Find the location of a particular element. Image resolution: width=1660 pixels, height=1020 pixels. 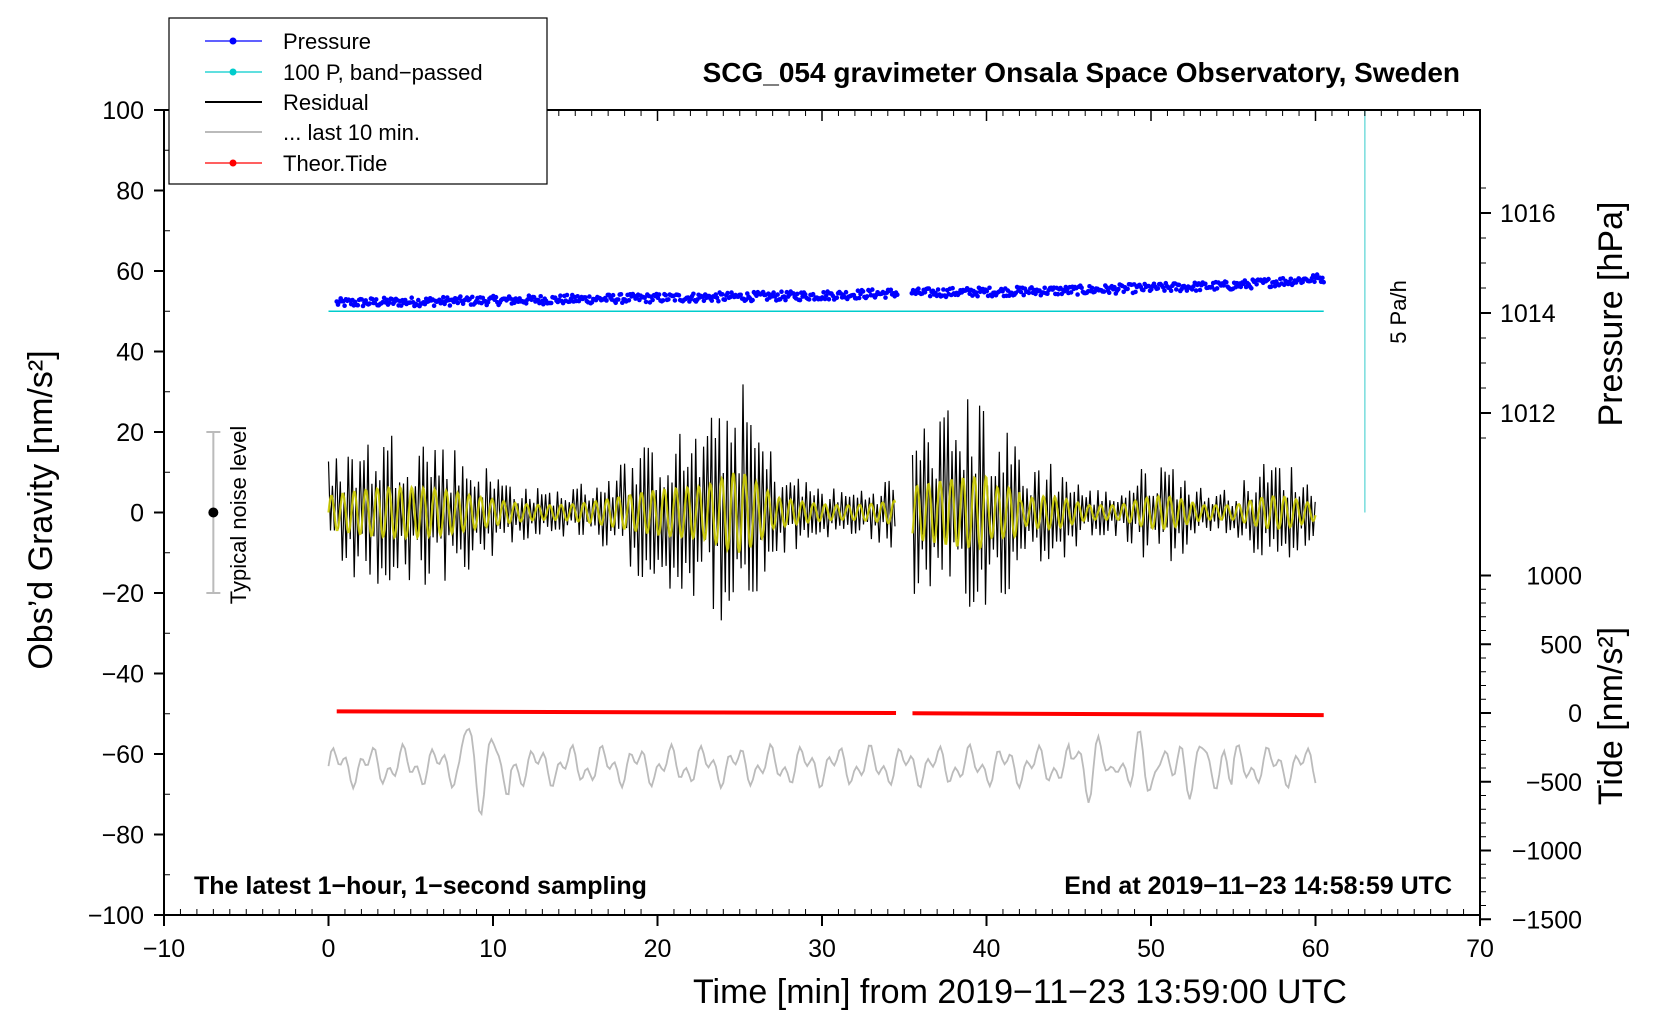

x-tick-label: 10 is located at coordinates (493, 949).